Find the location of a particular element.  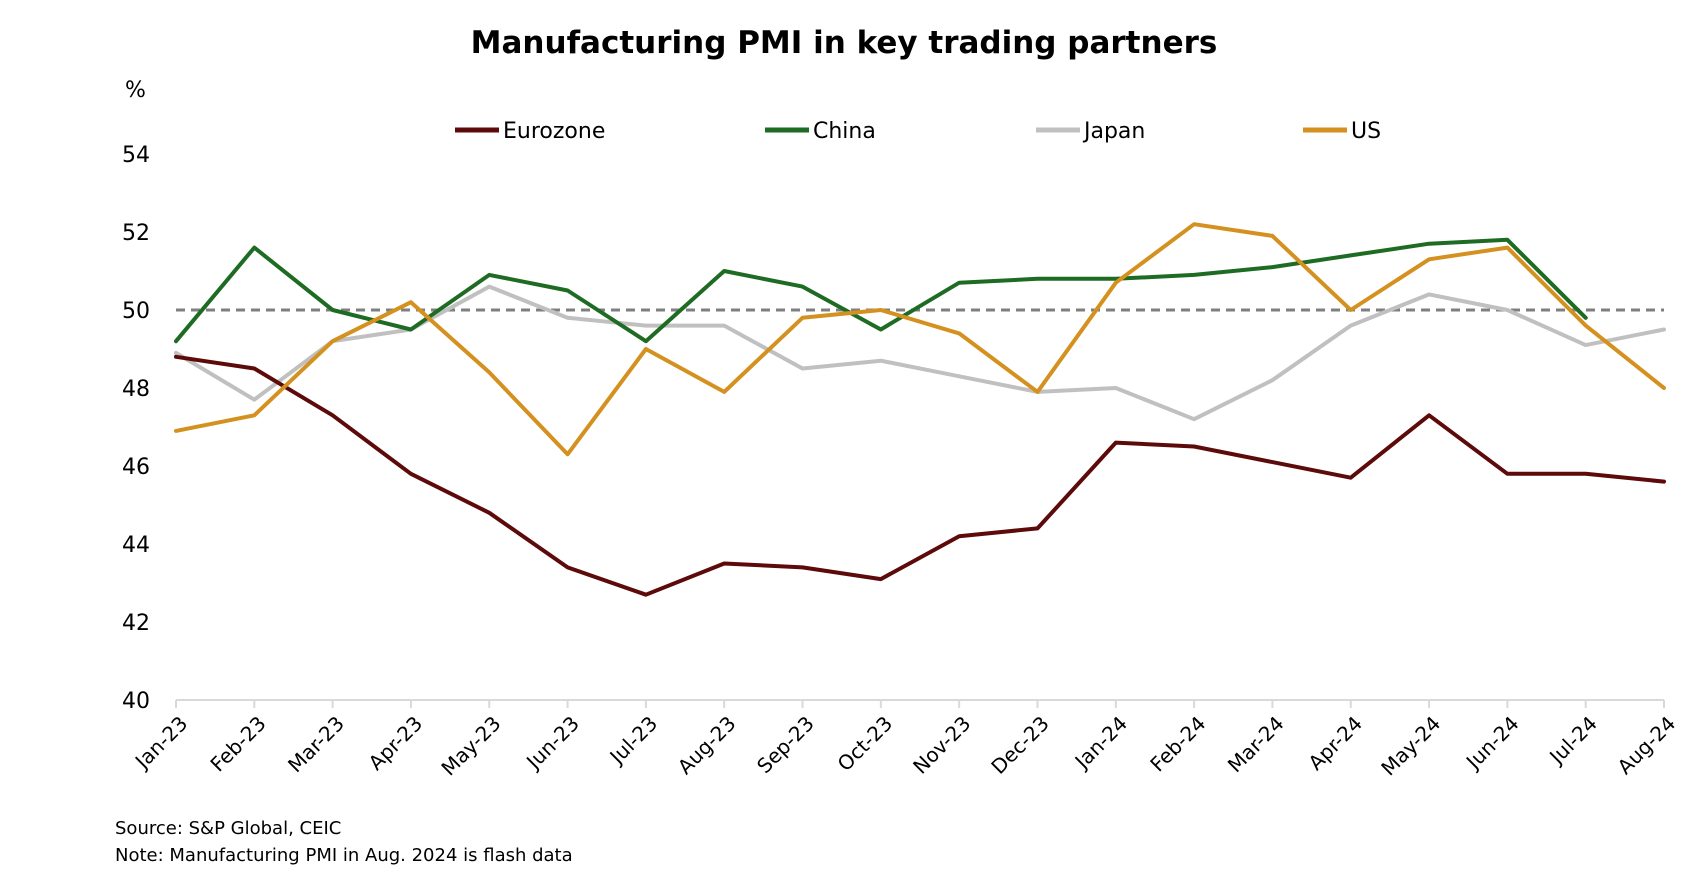

x-tick-label: Dec-23 is located at coordinates (1019, 744).